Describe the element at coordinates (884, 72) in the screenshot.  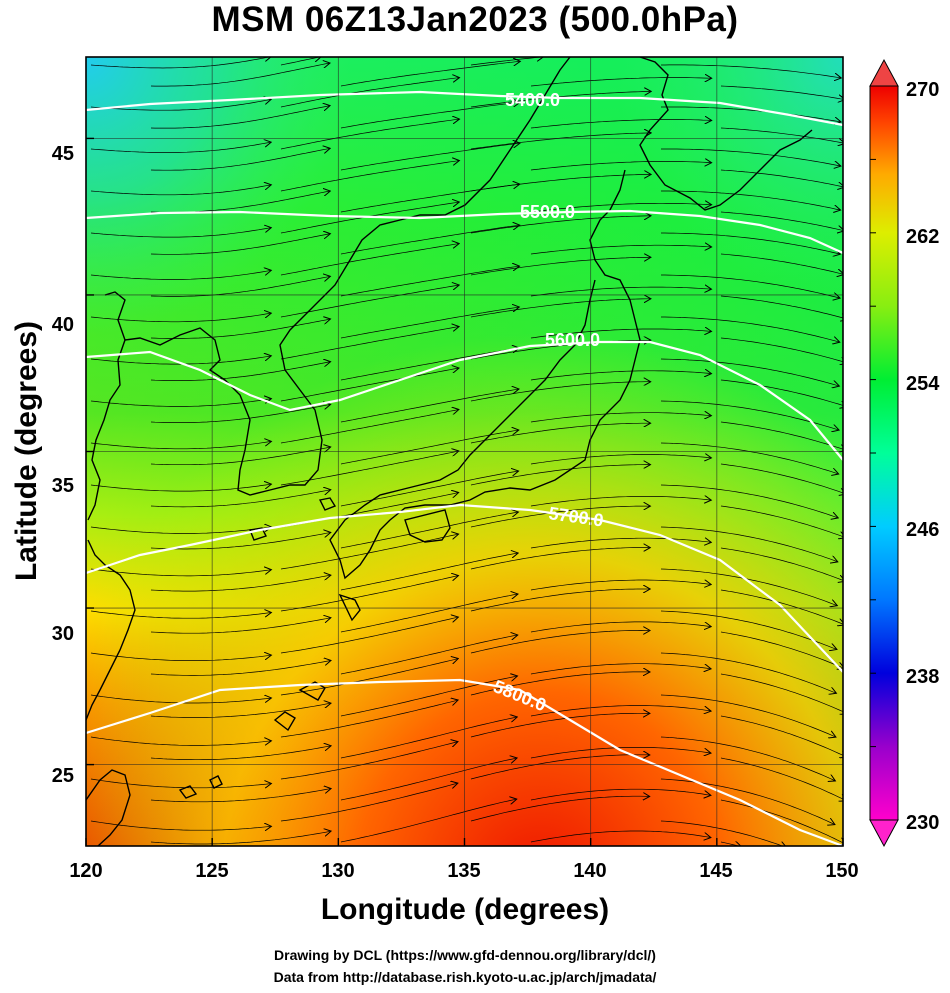
I see `colorbar-max-arrow` at that location.